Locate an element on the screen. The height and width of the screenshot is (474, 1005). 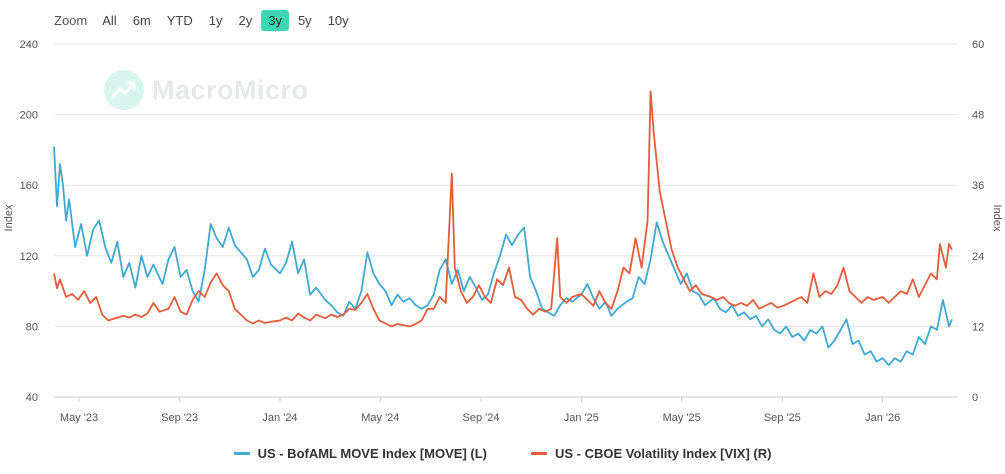
right-tick-label: 60 is located at coordinates (978, 45).